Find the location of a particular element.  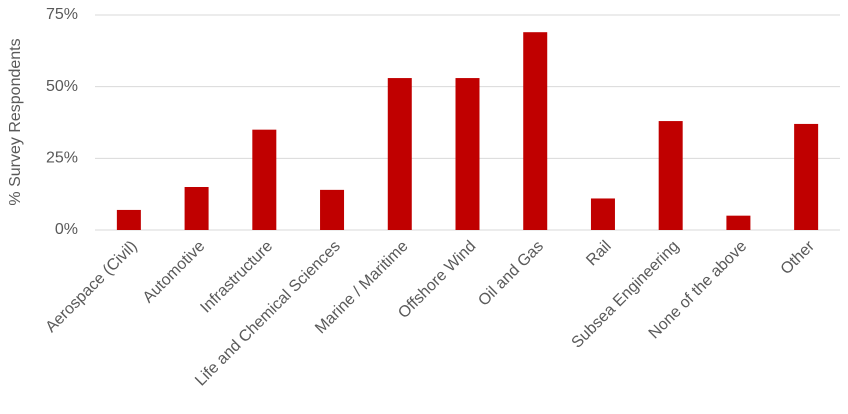

x-tick-label: Aerospace (Civil) is located at coordinates (92, 287).